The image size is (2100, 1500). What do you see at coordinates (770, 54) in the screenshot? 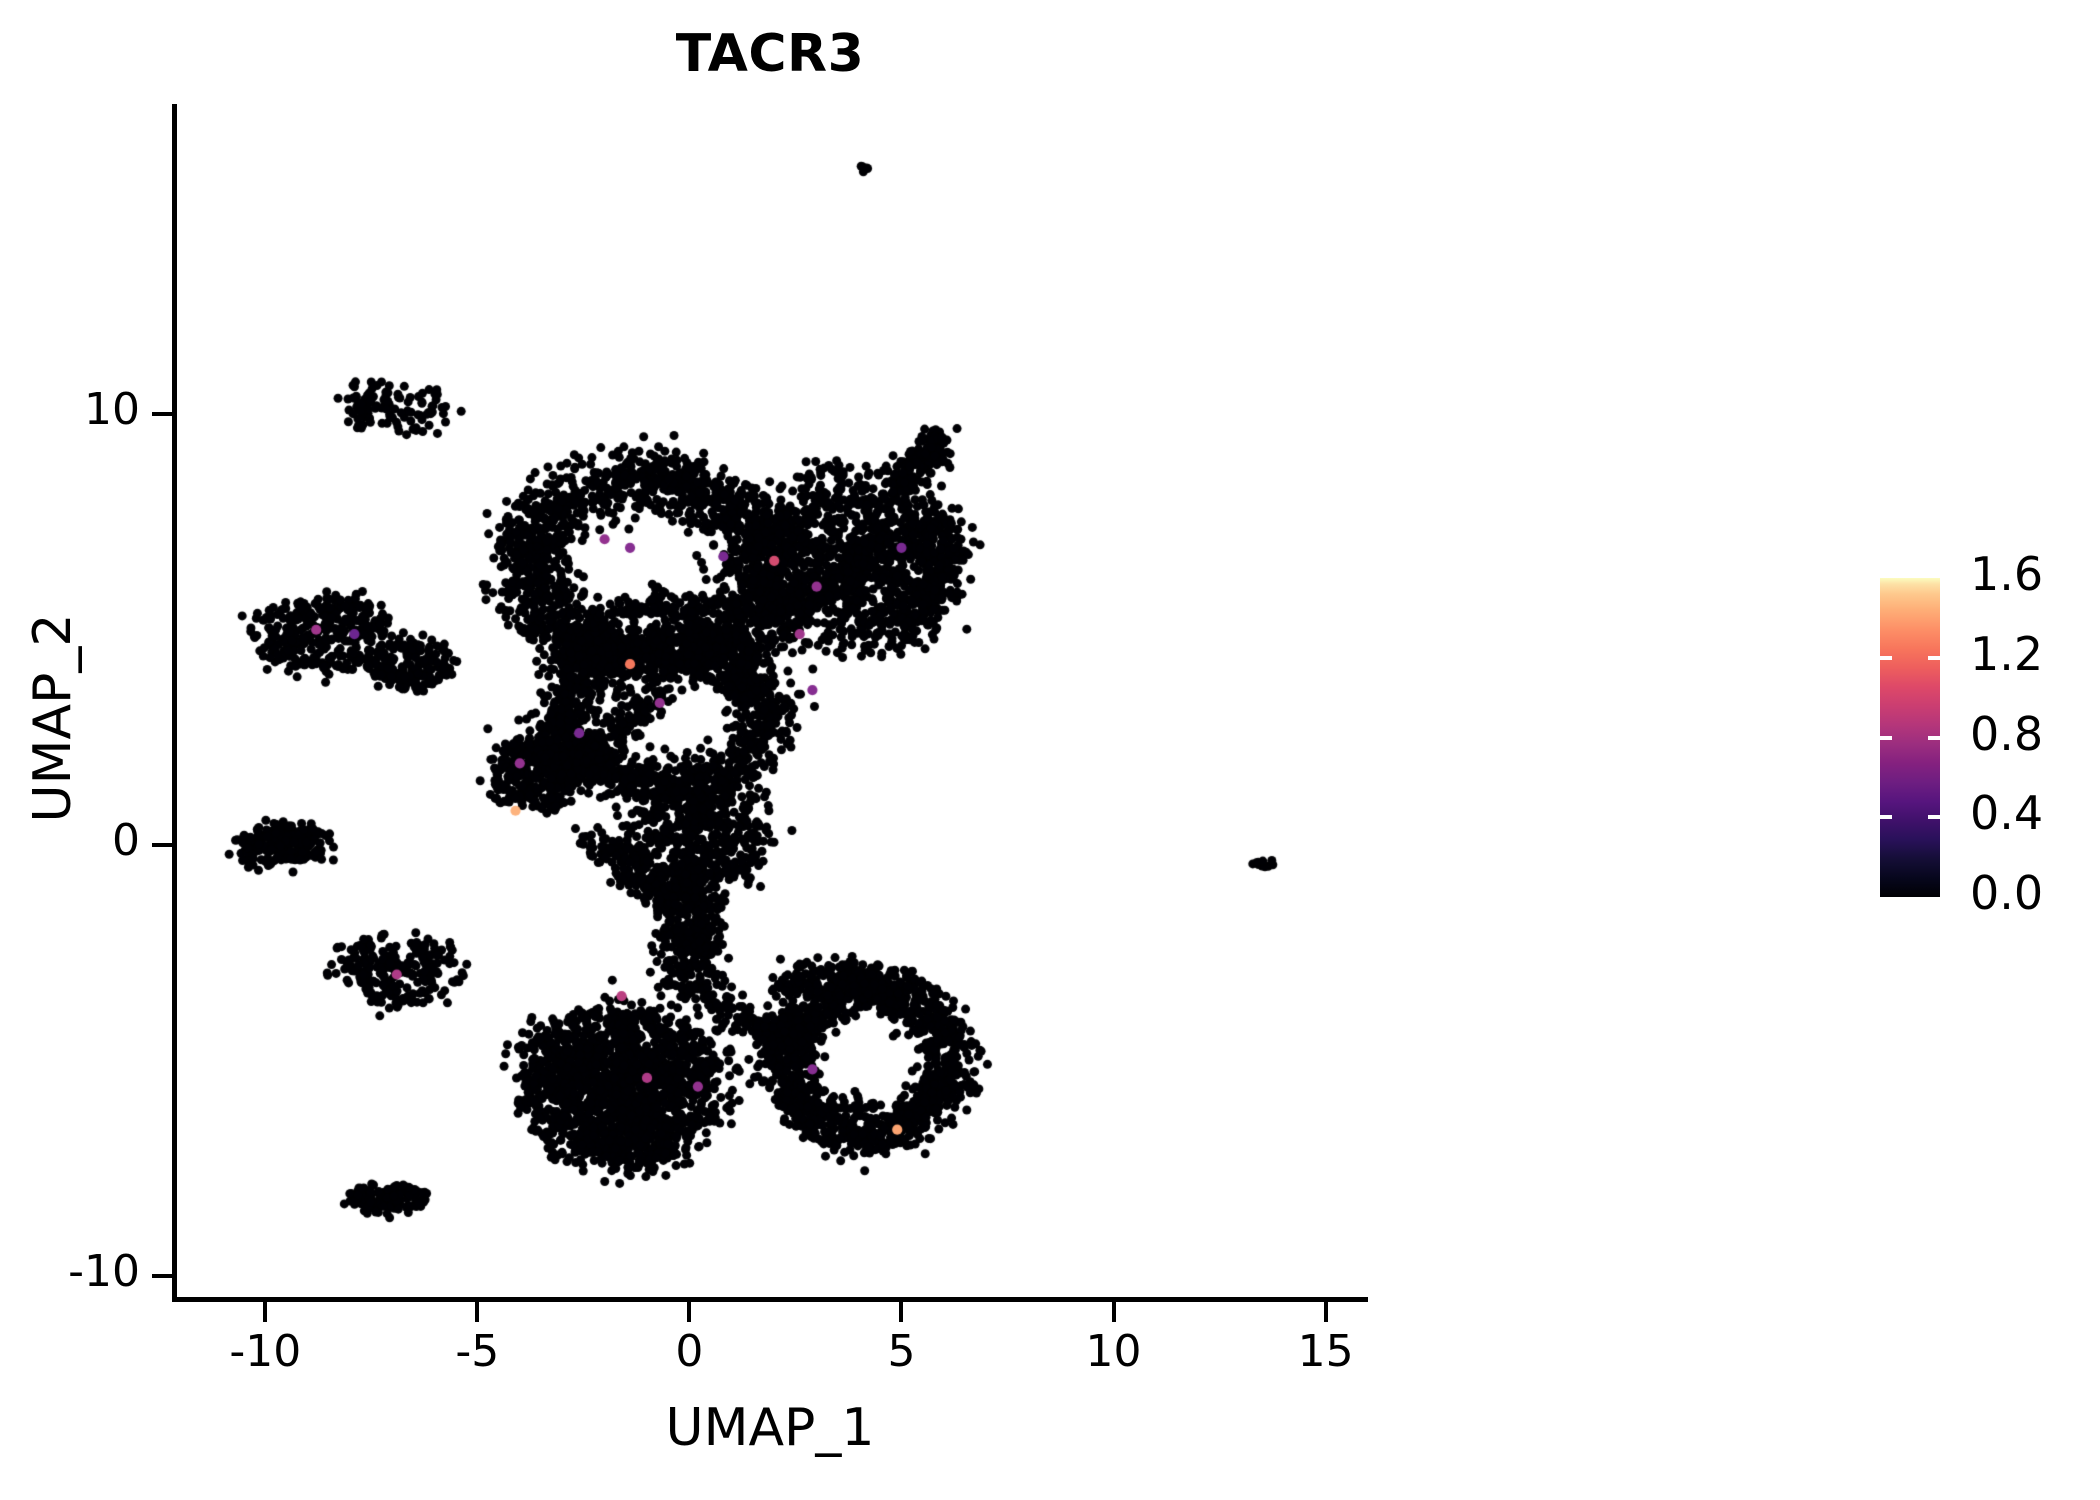
I see `page-title: TACR3` at bounding box center [770, 54].